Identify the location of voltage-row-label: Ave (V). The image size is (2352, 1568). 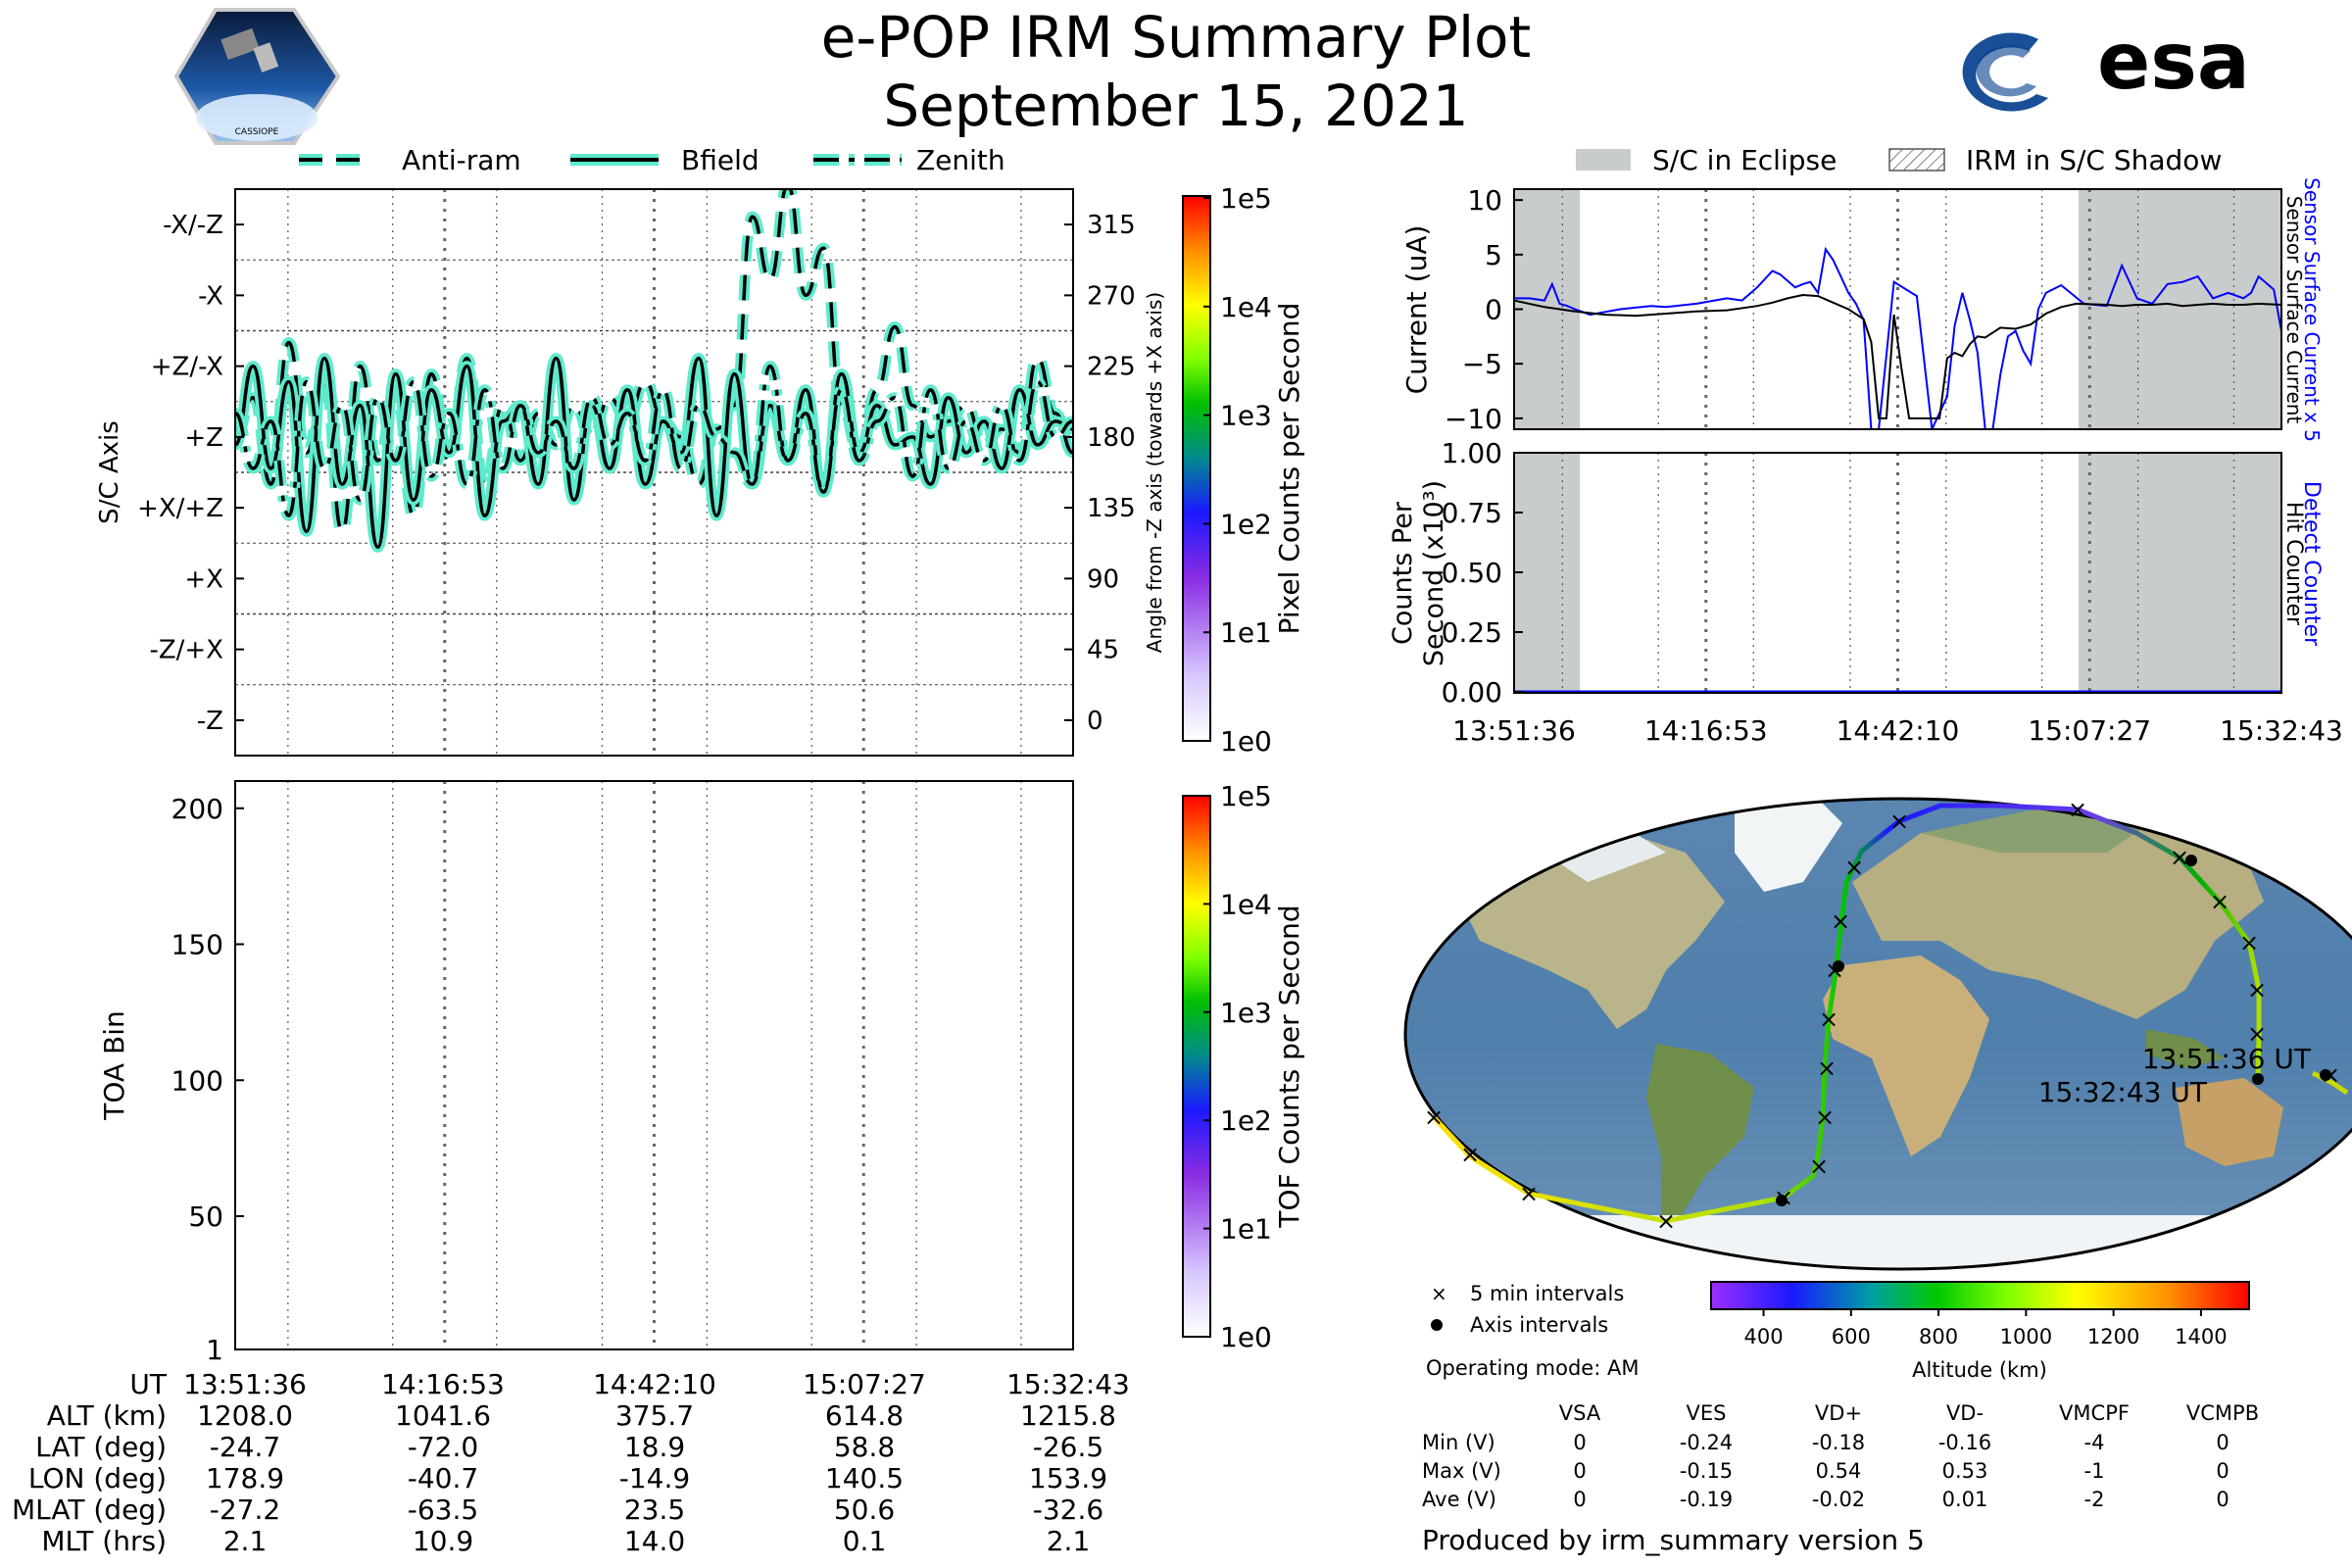
(1459, 1499).